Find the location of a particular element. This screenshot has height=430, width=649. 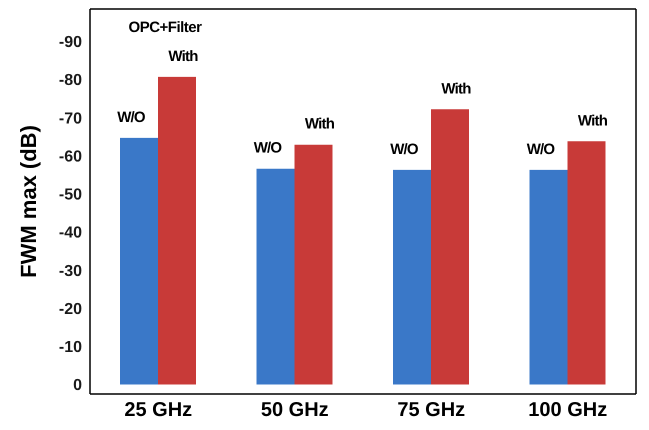

y-tick-label: 0 is located at coordinates (77, 385).